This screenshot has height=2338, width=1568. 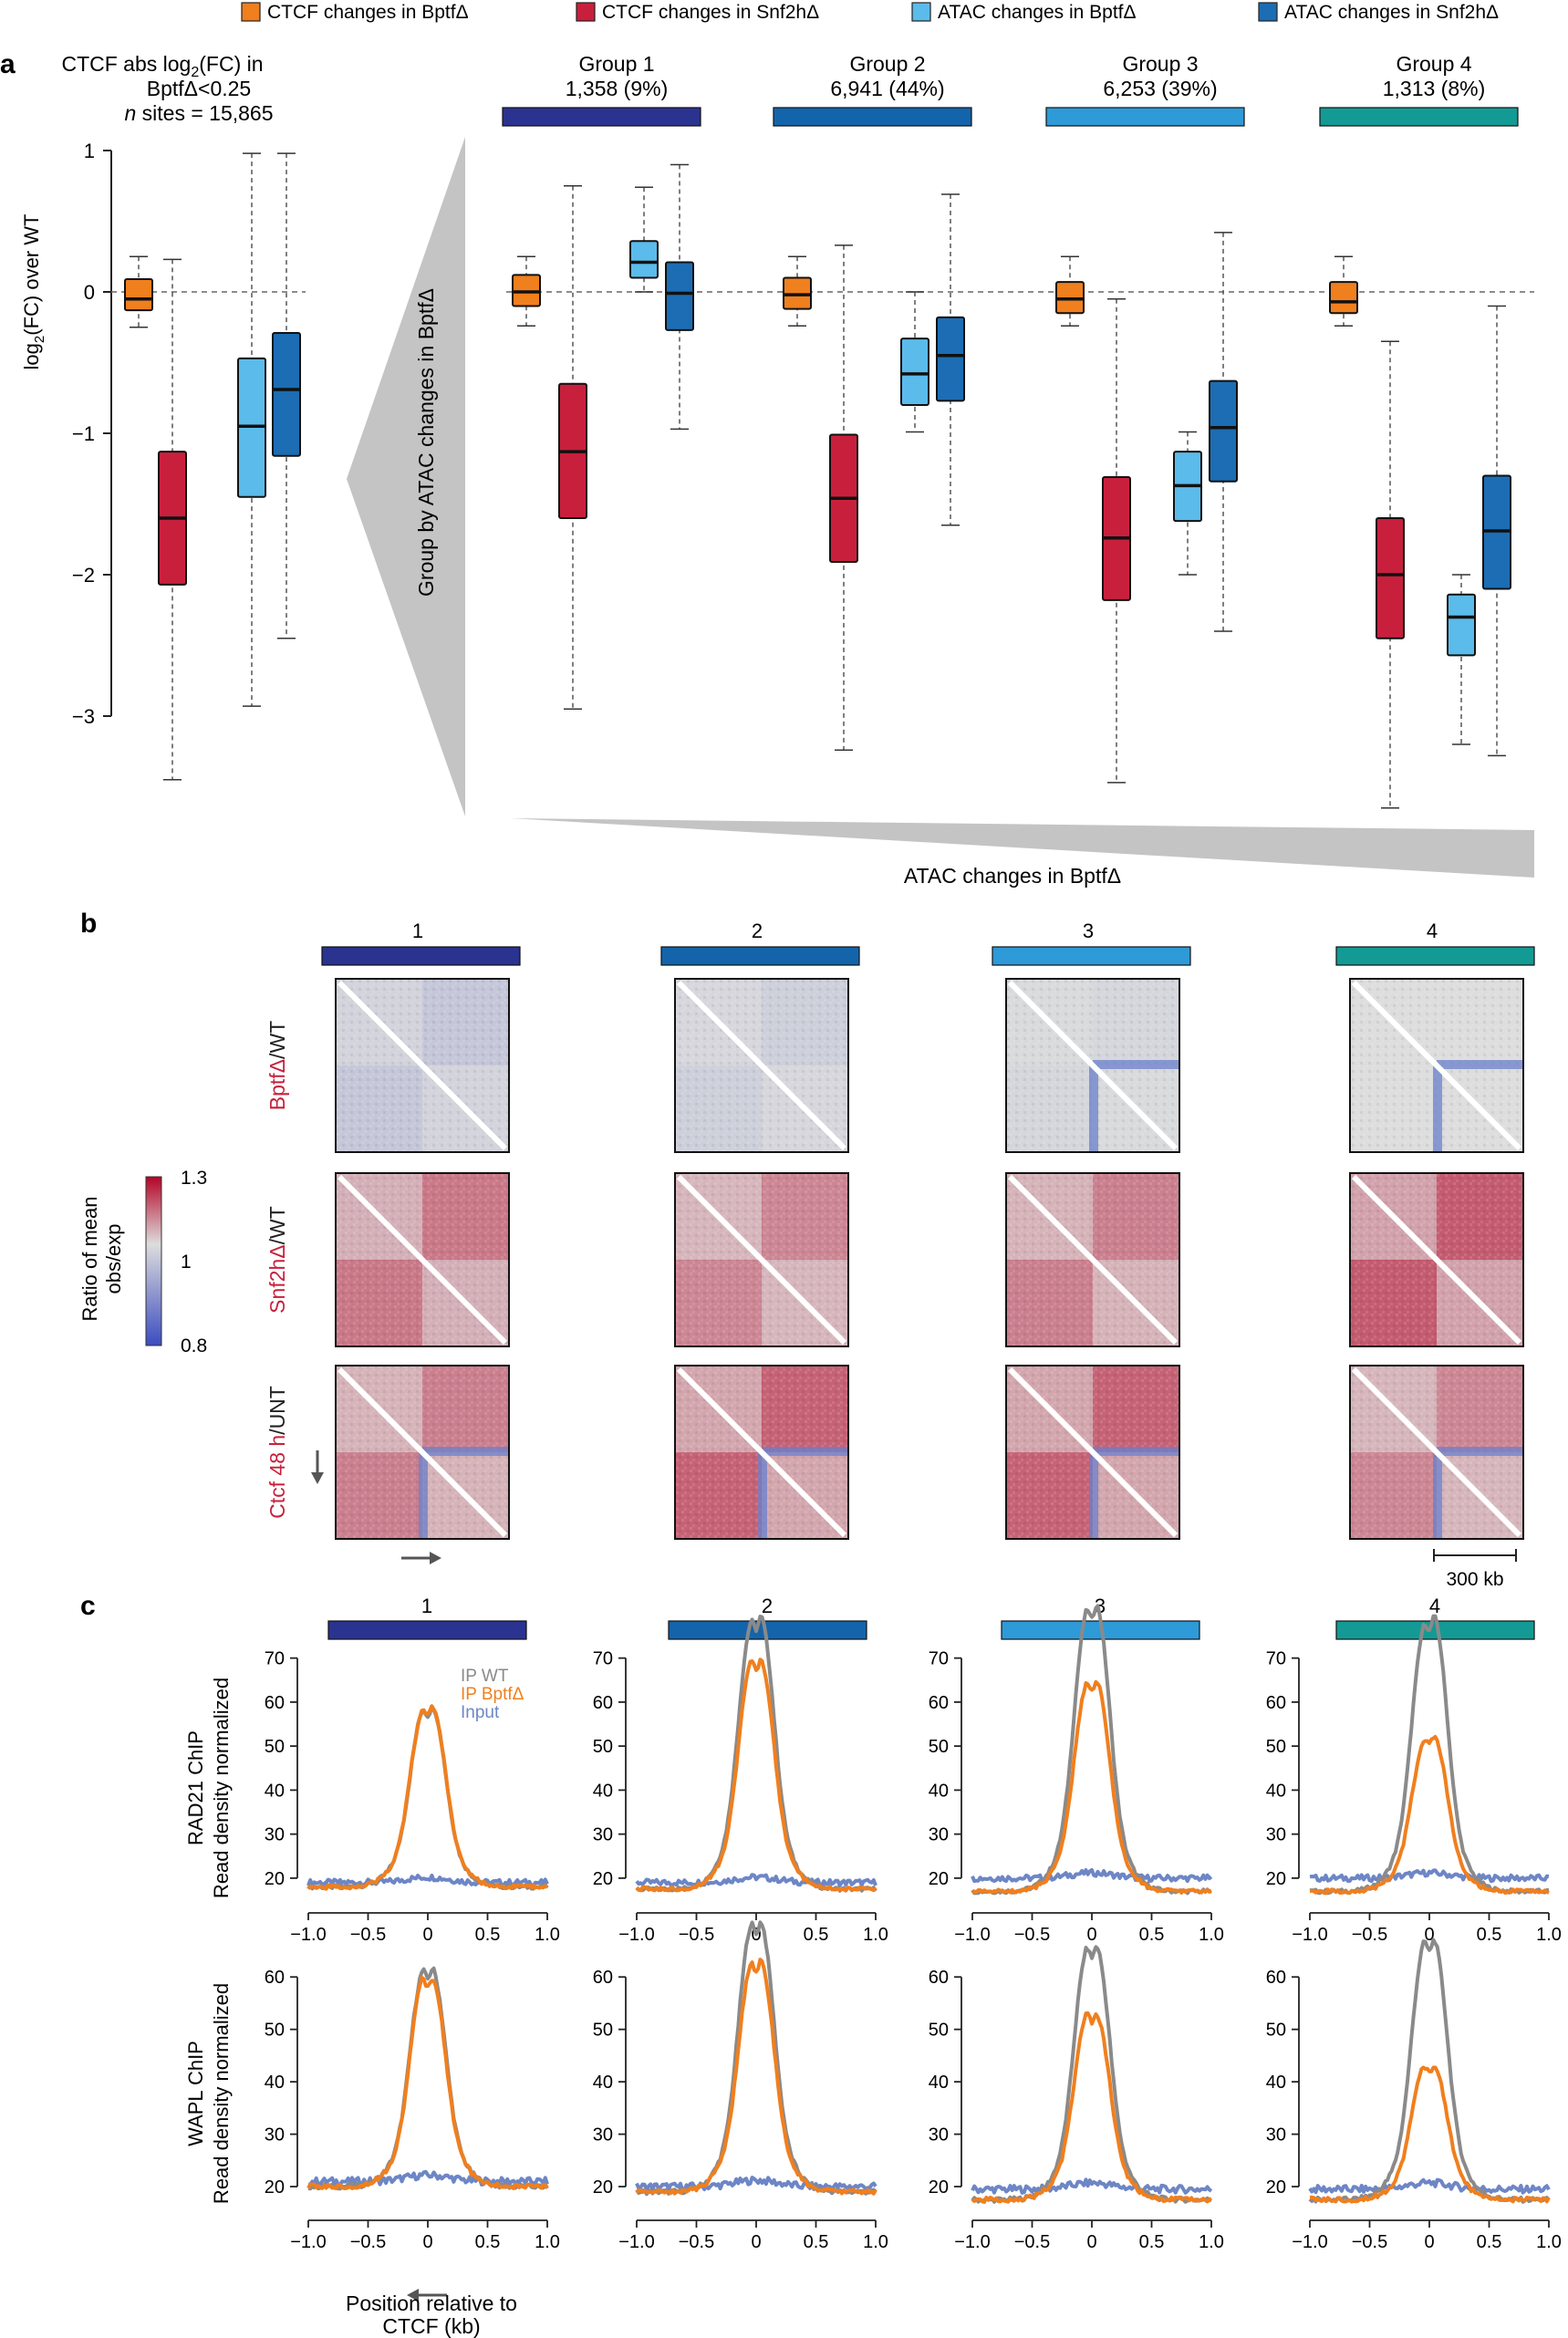 I want to click on legend-input: Input, so click(x=481, y=1712).